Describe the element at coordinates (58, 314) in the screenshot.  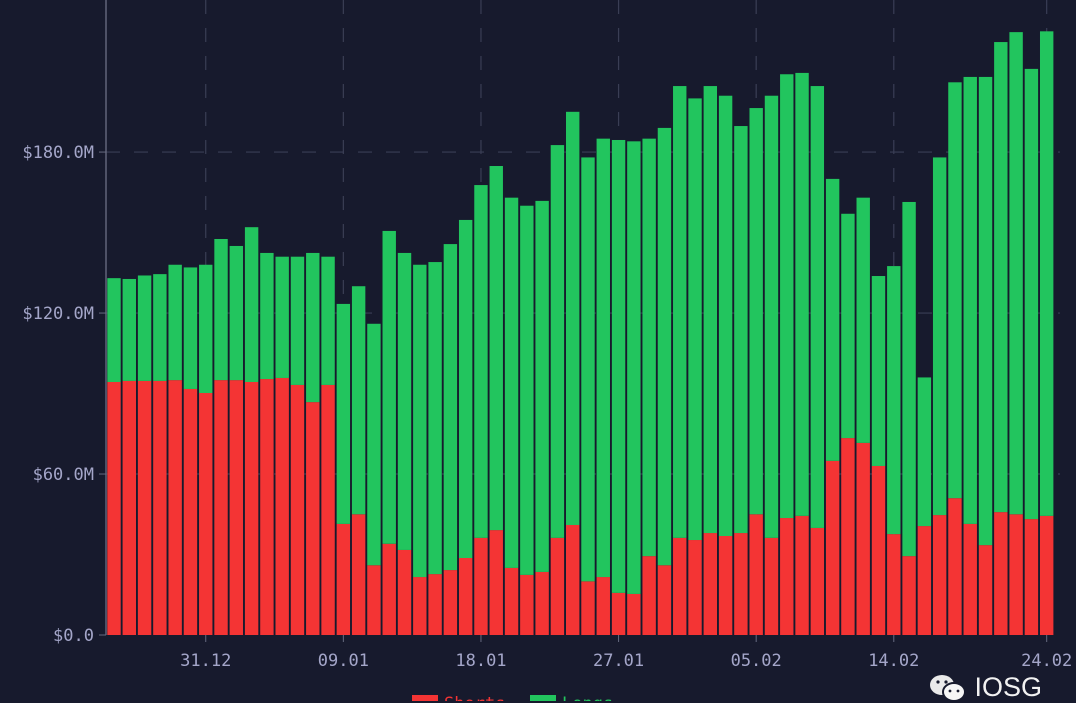
I see `y-tick-label: $120.0M` at that location.